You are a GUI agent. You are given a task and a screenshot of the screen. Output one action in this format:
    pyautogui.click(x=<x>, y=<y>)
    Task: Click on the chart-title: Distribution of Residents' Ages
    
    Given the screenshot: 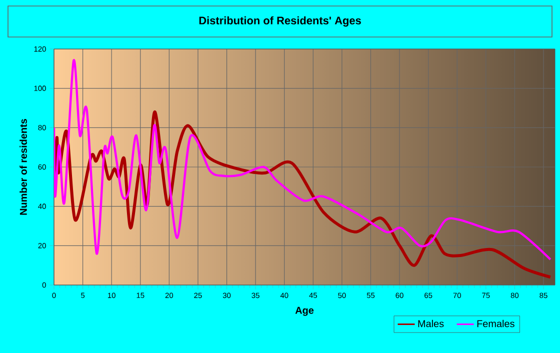 What is the action you would take?
    pyautogui.click(x=280, y=21)
    